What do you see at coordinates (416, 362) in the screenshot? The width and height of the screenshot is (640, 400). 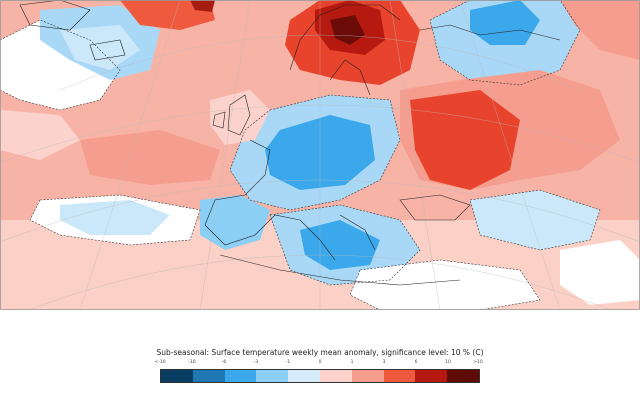 I see `legend-label: 6` at bounding box center [416, 362].